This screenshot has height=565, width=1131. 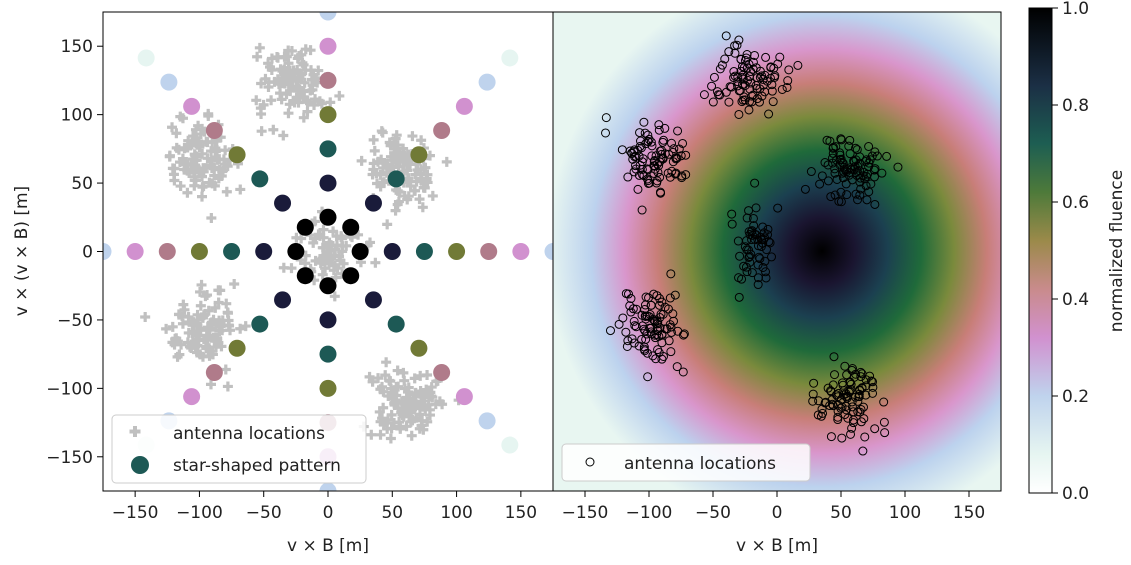 What do you see at coordinates (75, 321) in the screenshot?
I see `left-y-tick-label: −50` at bounding box center [75, 321].